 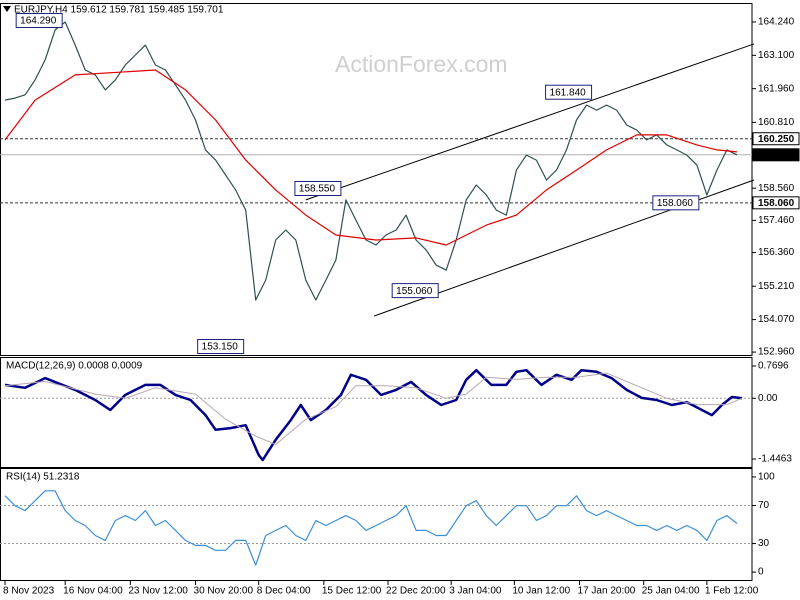 I want to click on annotation-label: 158.550, so click(x=317, y=189).